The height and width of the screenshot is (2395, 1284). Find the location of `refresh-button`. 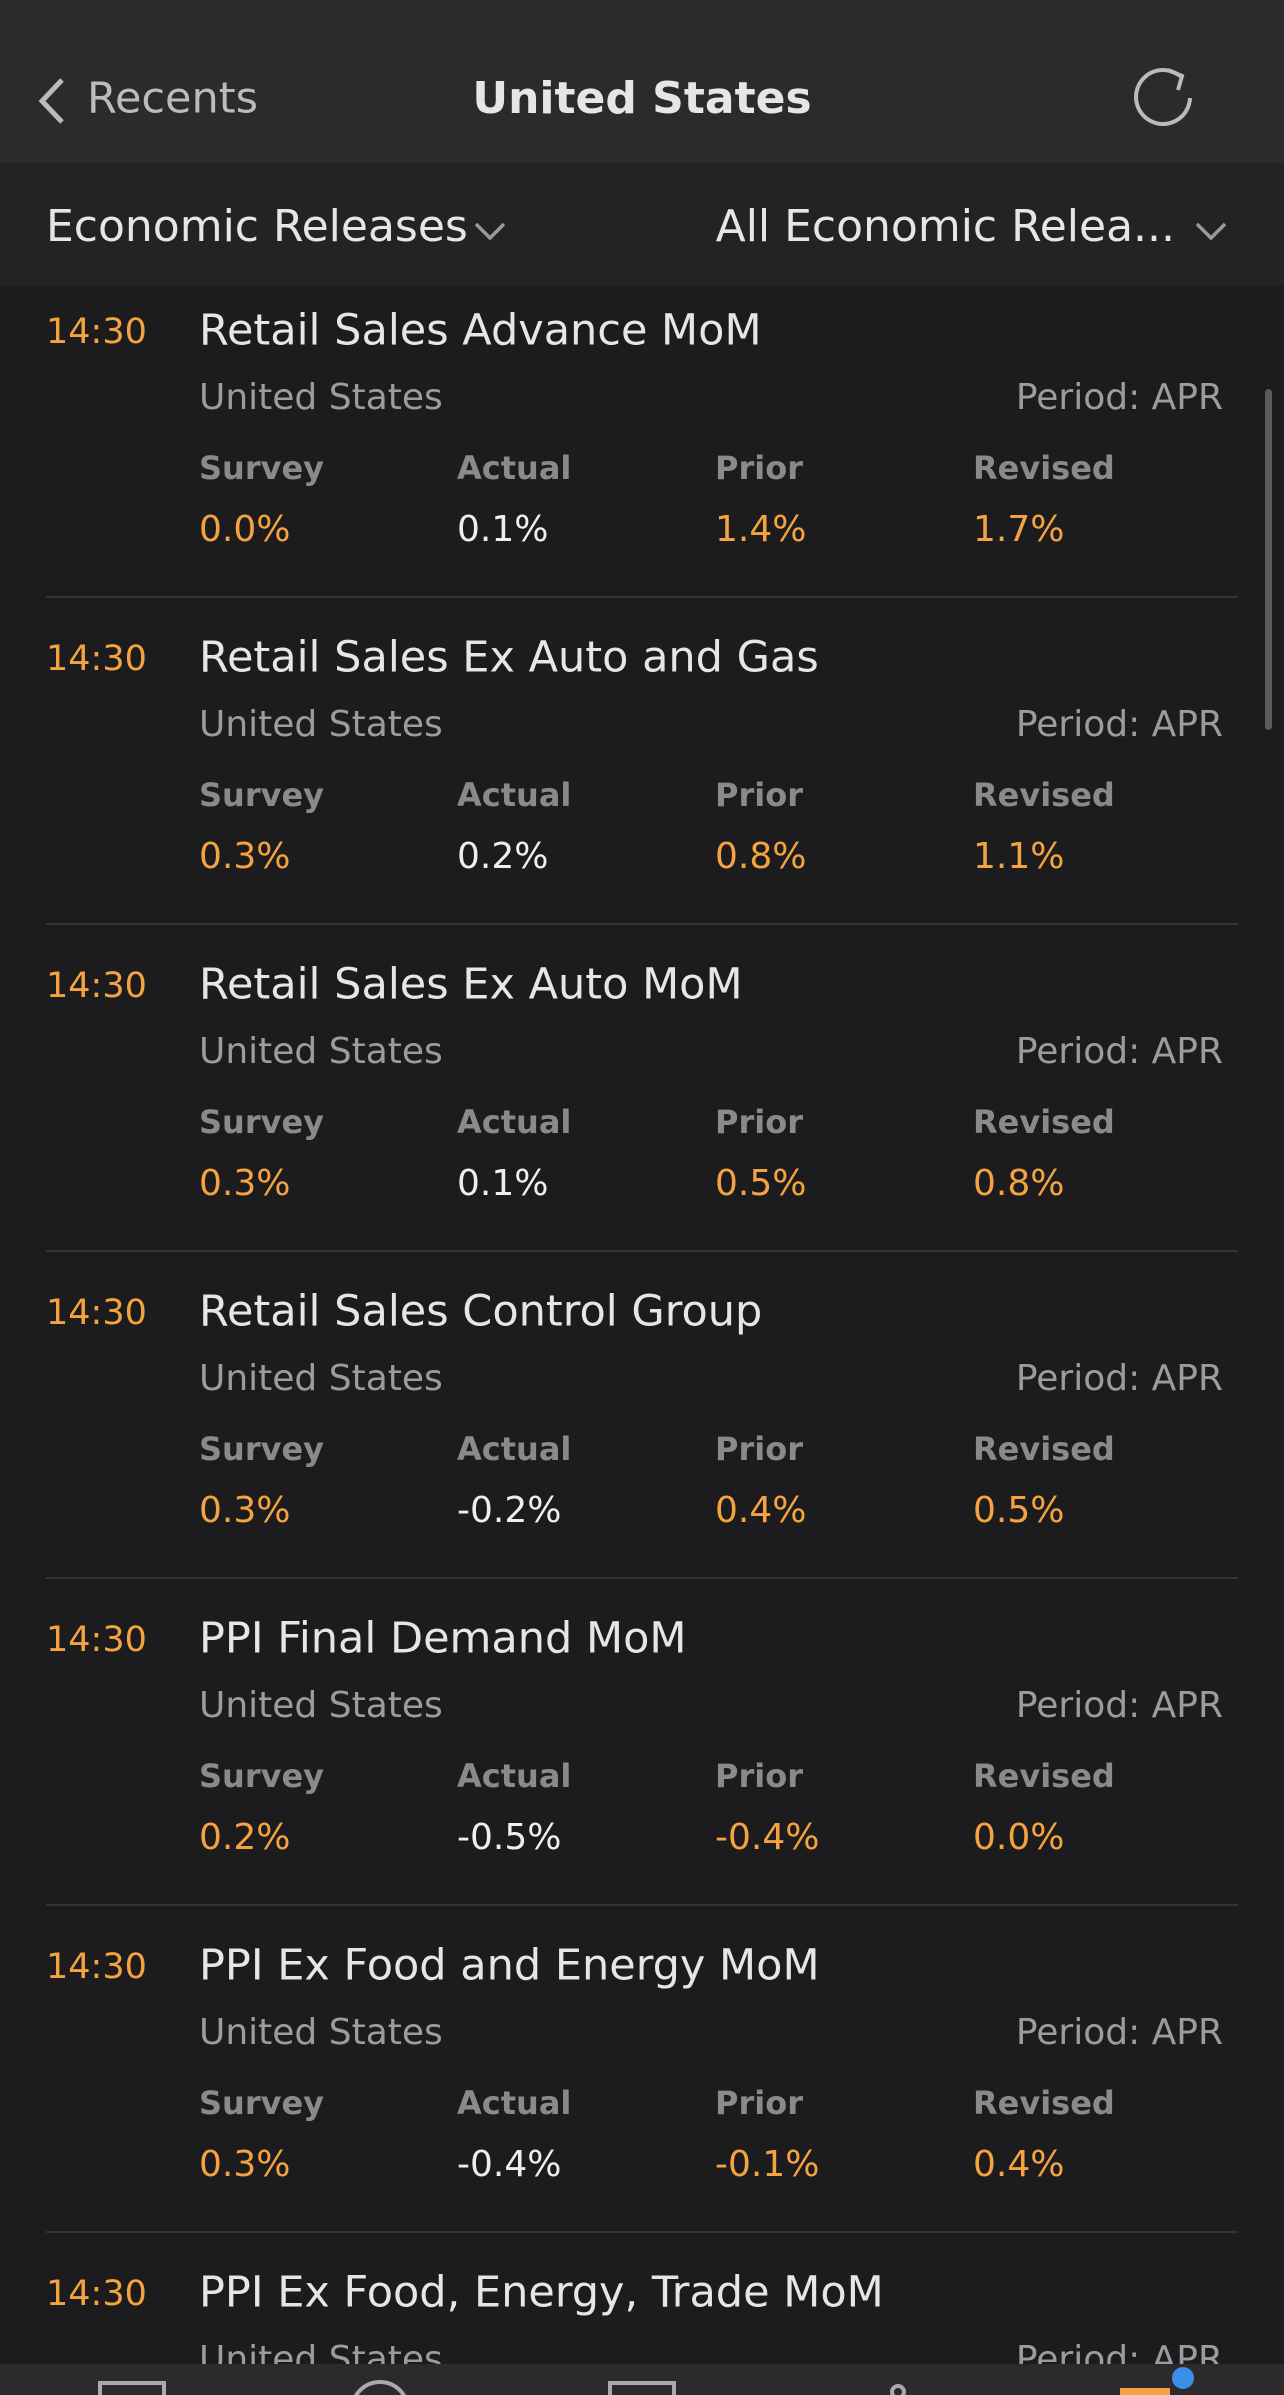

refresh-button is located at coordinates (1163, 97).